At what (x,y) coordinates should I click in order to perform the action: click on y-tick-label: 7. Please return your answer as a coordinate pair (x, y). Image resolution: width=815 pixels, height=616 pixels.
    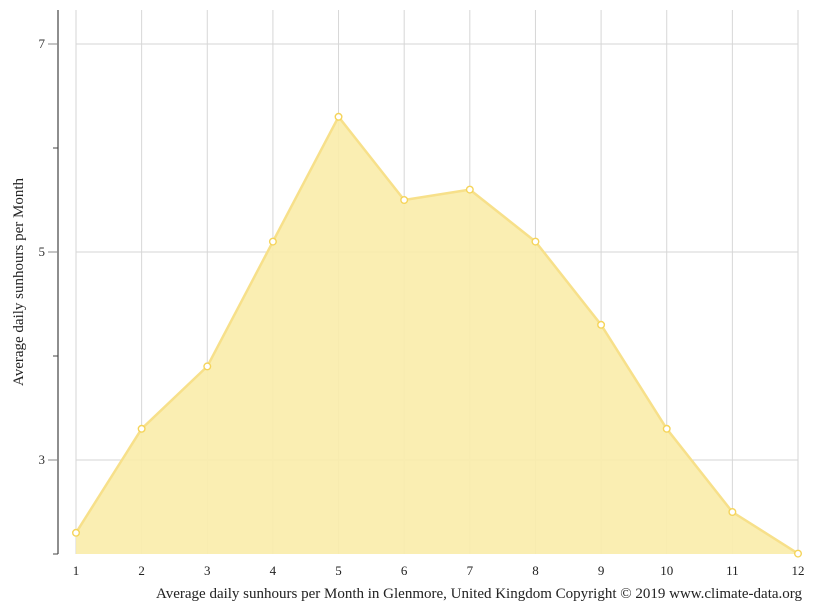
    Looking at the image, I should click on (42, 43).